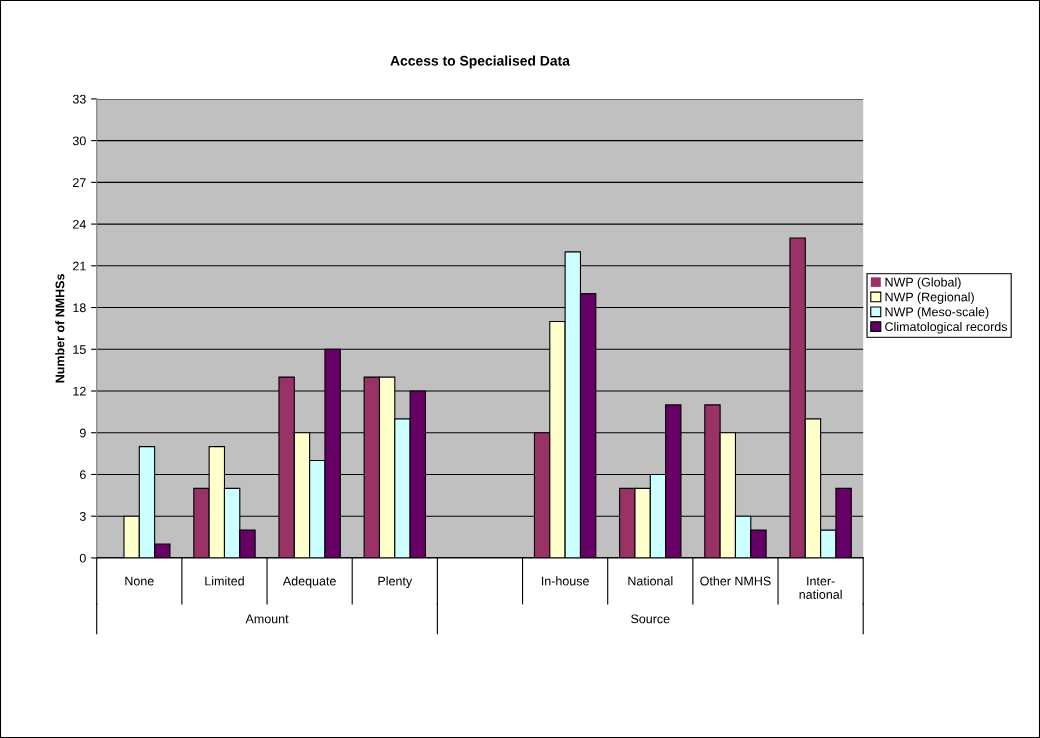 The image size is (1040, 738). What do you see at coordinates (923, 283) in the screenshot?
I see `legend-label: NWP (Global)` at bounding box center [923, 283].